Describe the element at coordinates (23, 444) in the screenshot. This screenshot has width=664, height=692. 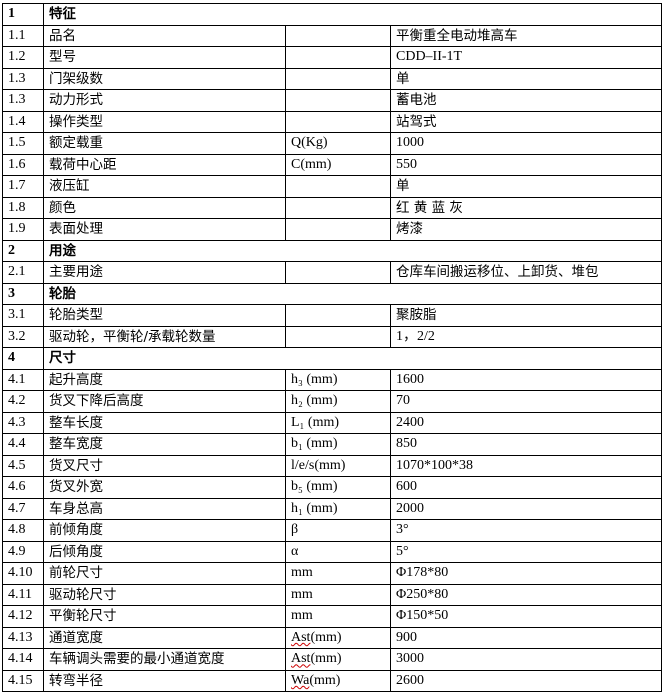
I see `item-number: 4.4` at that location.